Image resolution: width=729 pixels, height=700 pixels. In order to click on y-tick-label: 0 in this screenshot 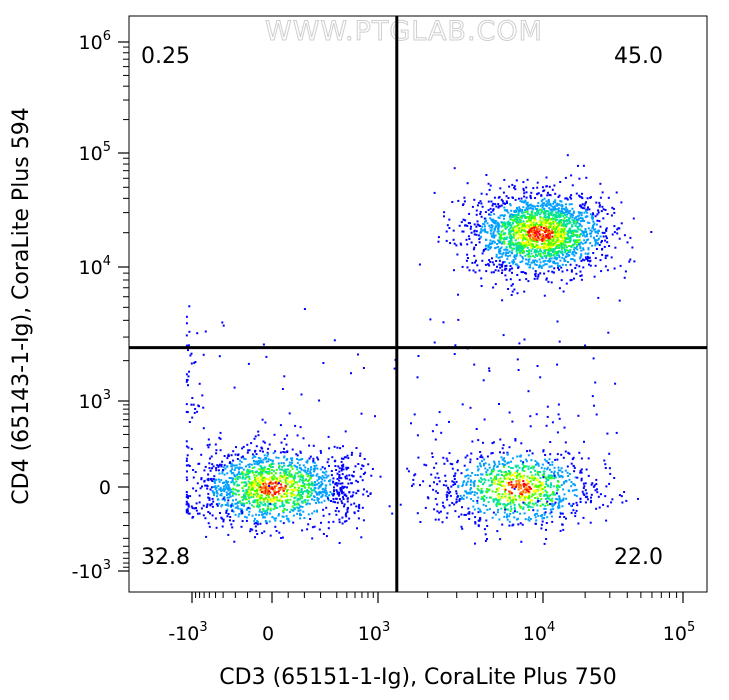, I will do `click(105, 488)`.